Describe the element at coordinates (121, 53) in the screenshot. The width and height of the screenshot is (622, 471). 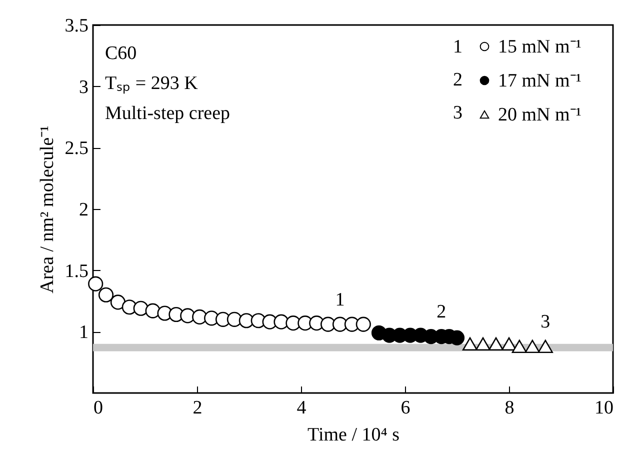
I see `annotation: C60` at that location.